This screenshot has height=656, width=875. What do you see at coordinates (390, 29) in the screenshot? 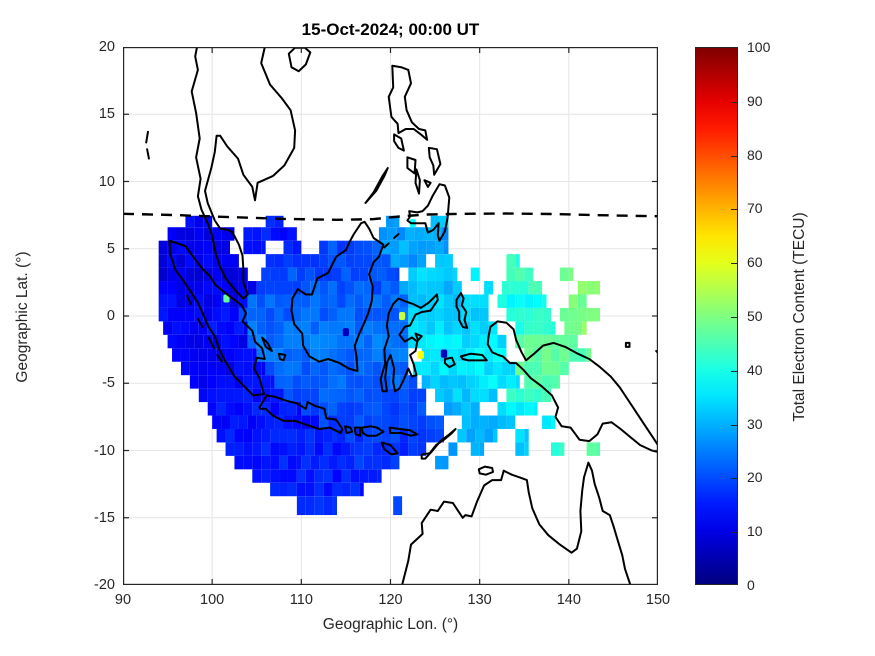
I see `chart-title: 15-Oct-2024; 00:00 UT` at bounding box center [390, 29].